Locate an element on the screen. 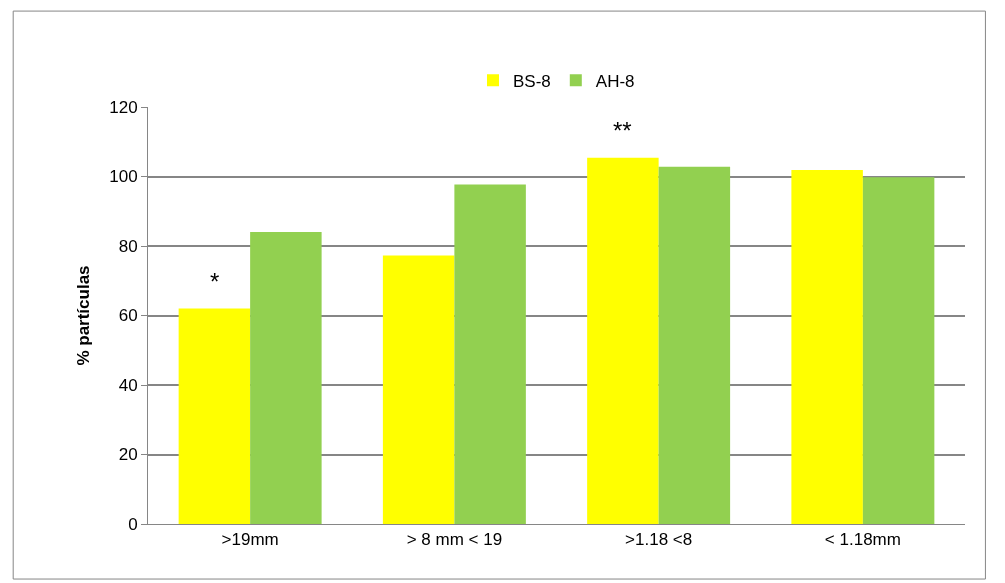 The image size is (1005, 583). y-tick-label: 0 is located at coordinates (133, 524).